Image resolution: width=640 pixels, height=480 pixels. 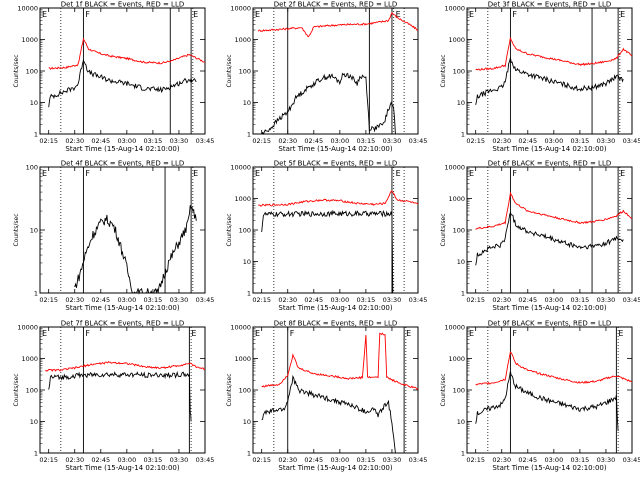 What do you see at coordinates (456, 359) in the screenshot?
I see `y-tick-label: 1000` at bounding box center [456, 359].